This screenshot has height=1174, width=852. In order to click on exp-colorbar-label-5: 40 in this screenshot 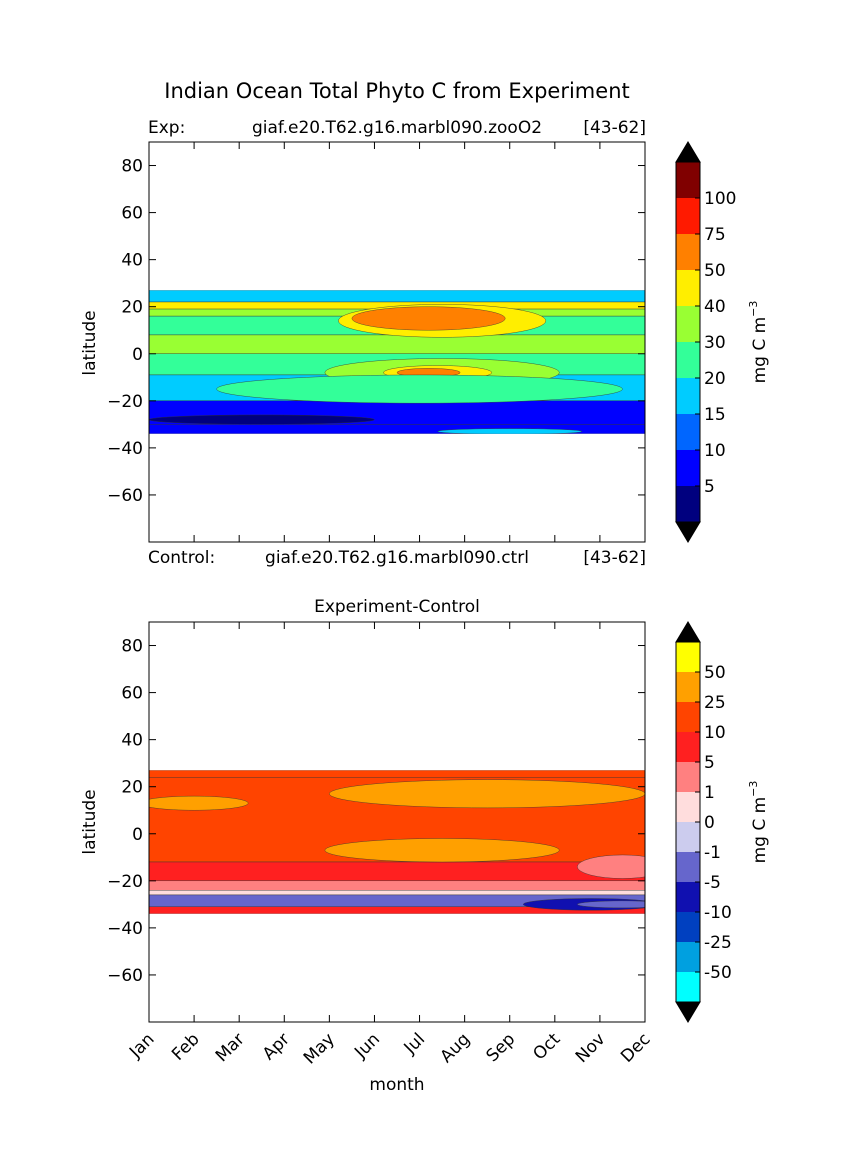, I will do `click(715, 307)`.